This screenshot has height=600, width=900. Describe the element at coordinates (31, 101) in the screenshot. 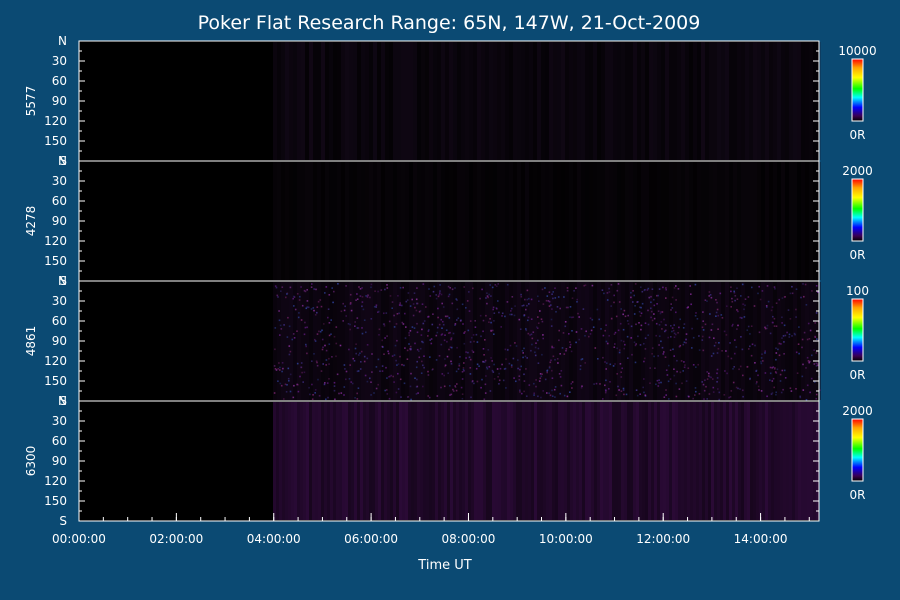

I see `panel-ylabel: 5577` at that location.